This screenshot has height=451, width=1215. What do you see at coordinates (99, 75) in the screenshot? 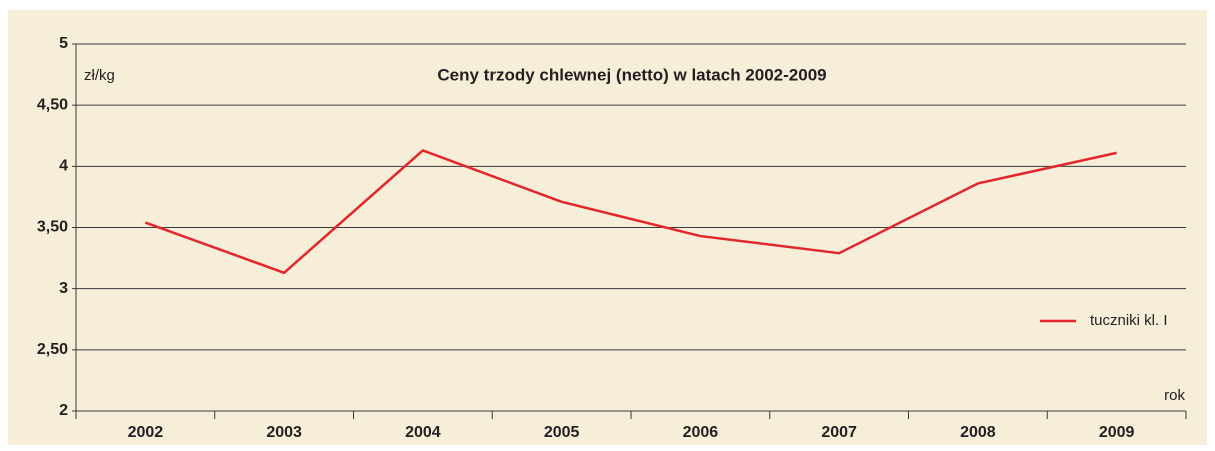
I see `y-axis-label: zł/kg` at bounding box center [99, 75].